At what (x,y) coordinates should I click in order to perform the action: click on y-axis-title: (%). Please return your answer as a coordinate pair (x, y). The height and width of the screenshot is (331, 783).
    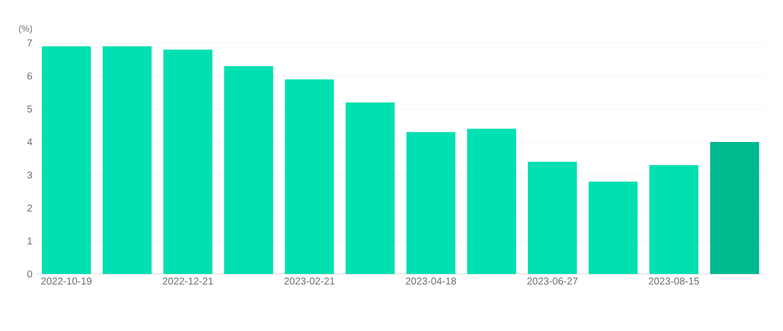
    Looking at the image, I should click on (25, 29).